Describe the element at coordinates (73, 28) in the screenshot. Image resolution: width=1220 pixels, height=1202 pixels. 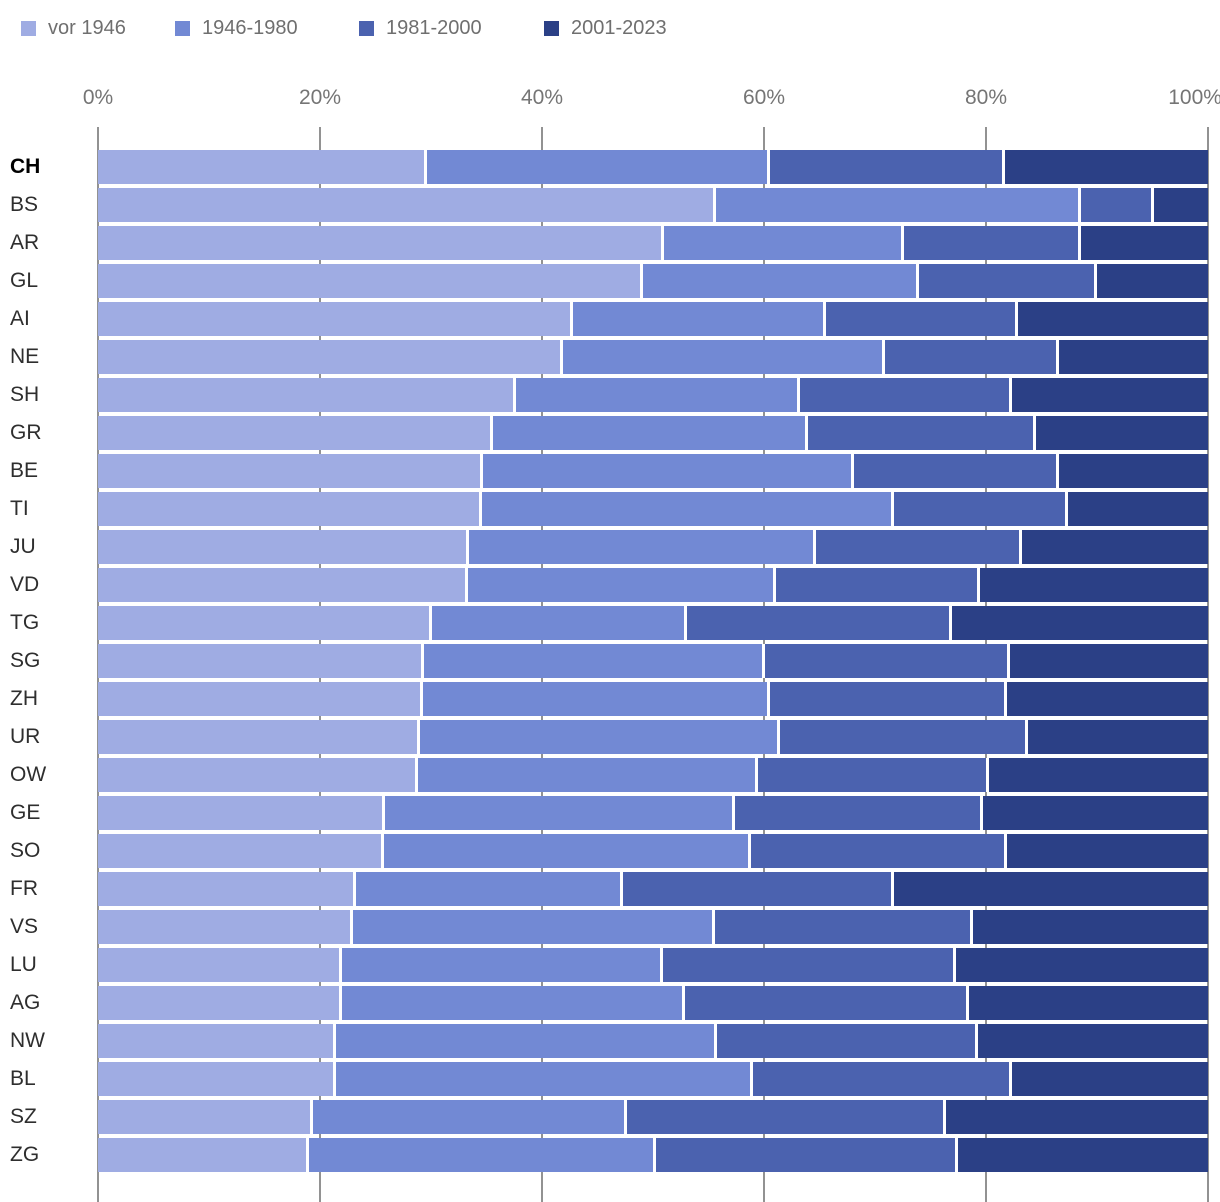
I see `legend-item-vor-1946: vor 1946` at that location.